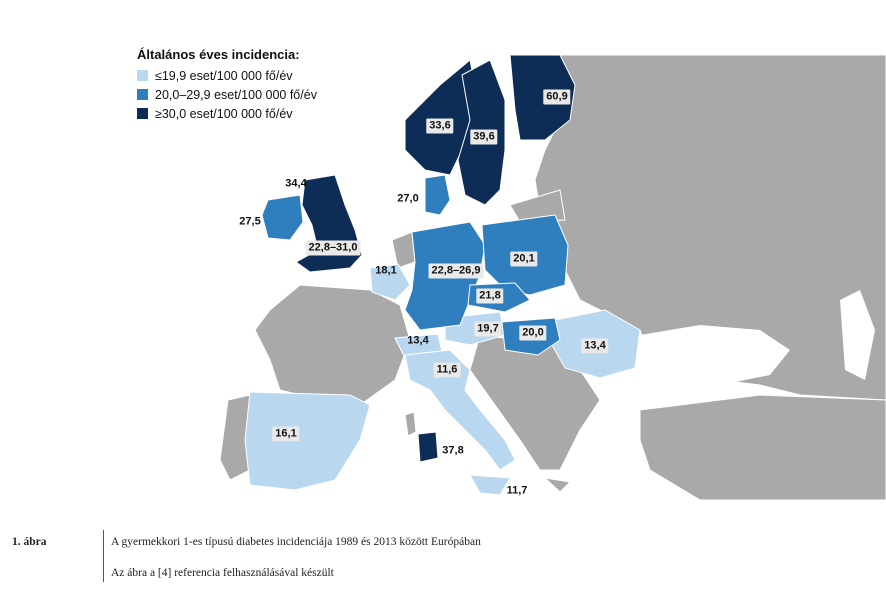  I want to click on label-belgium: 18,1, so click(386, 270).